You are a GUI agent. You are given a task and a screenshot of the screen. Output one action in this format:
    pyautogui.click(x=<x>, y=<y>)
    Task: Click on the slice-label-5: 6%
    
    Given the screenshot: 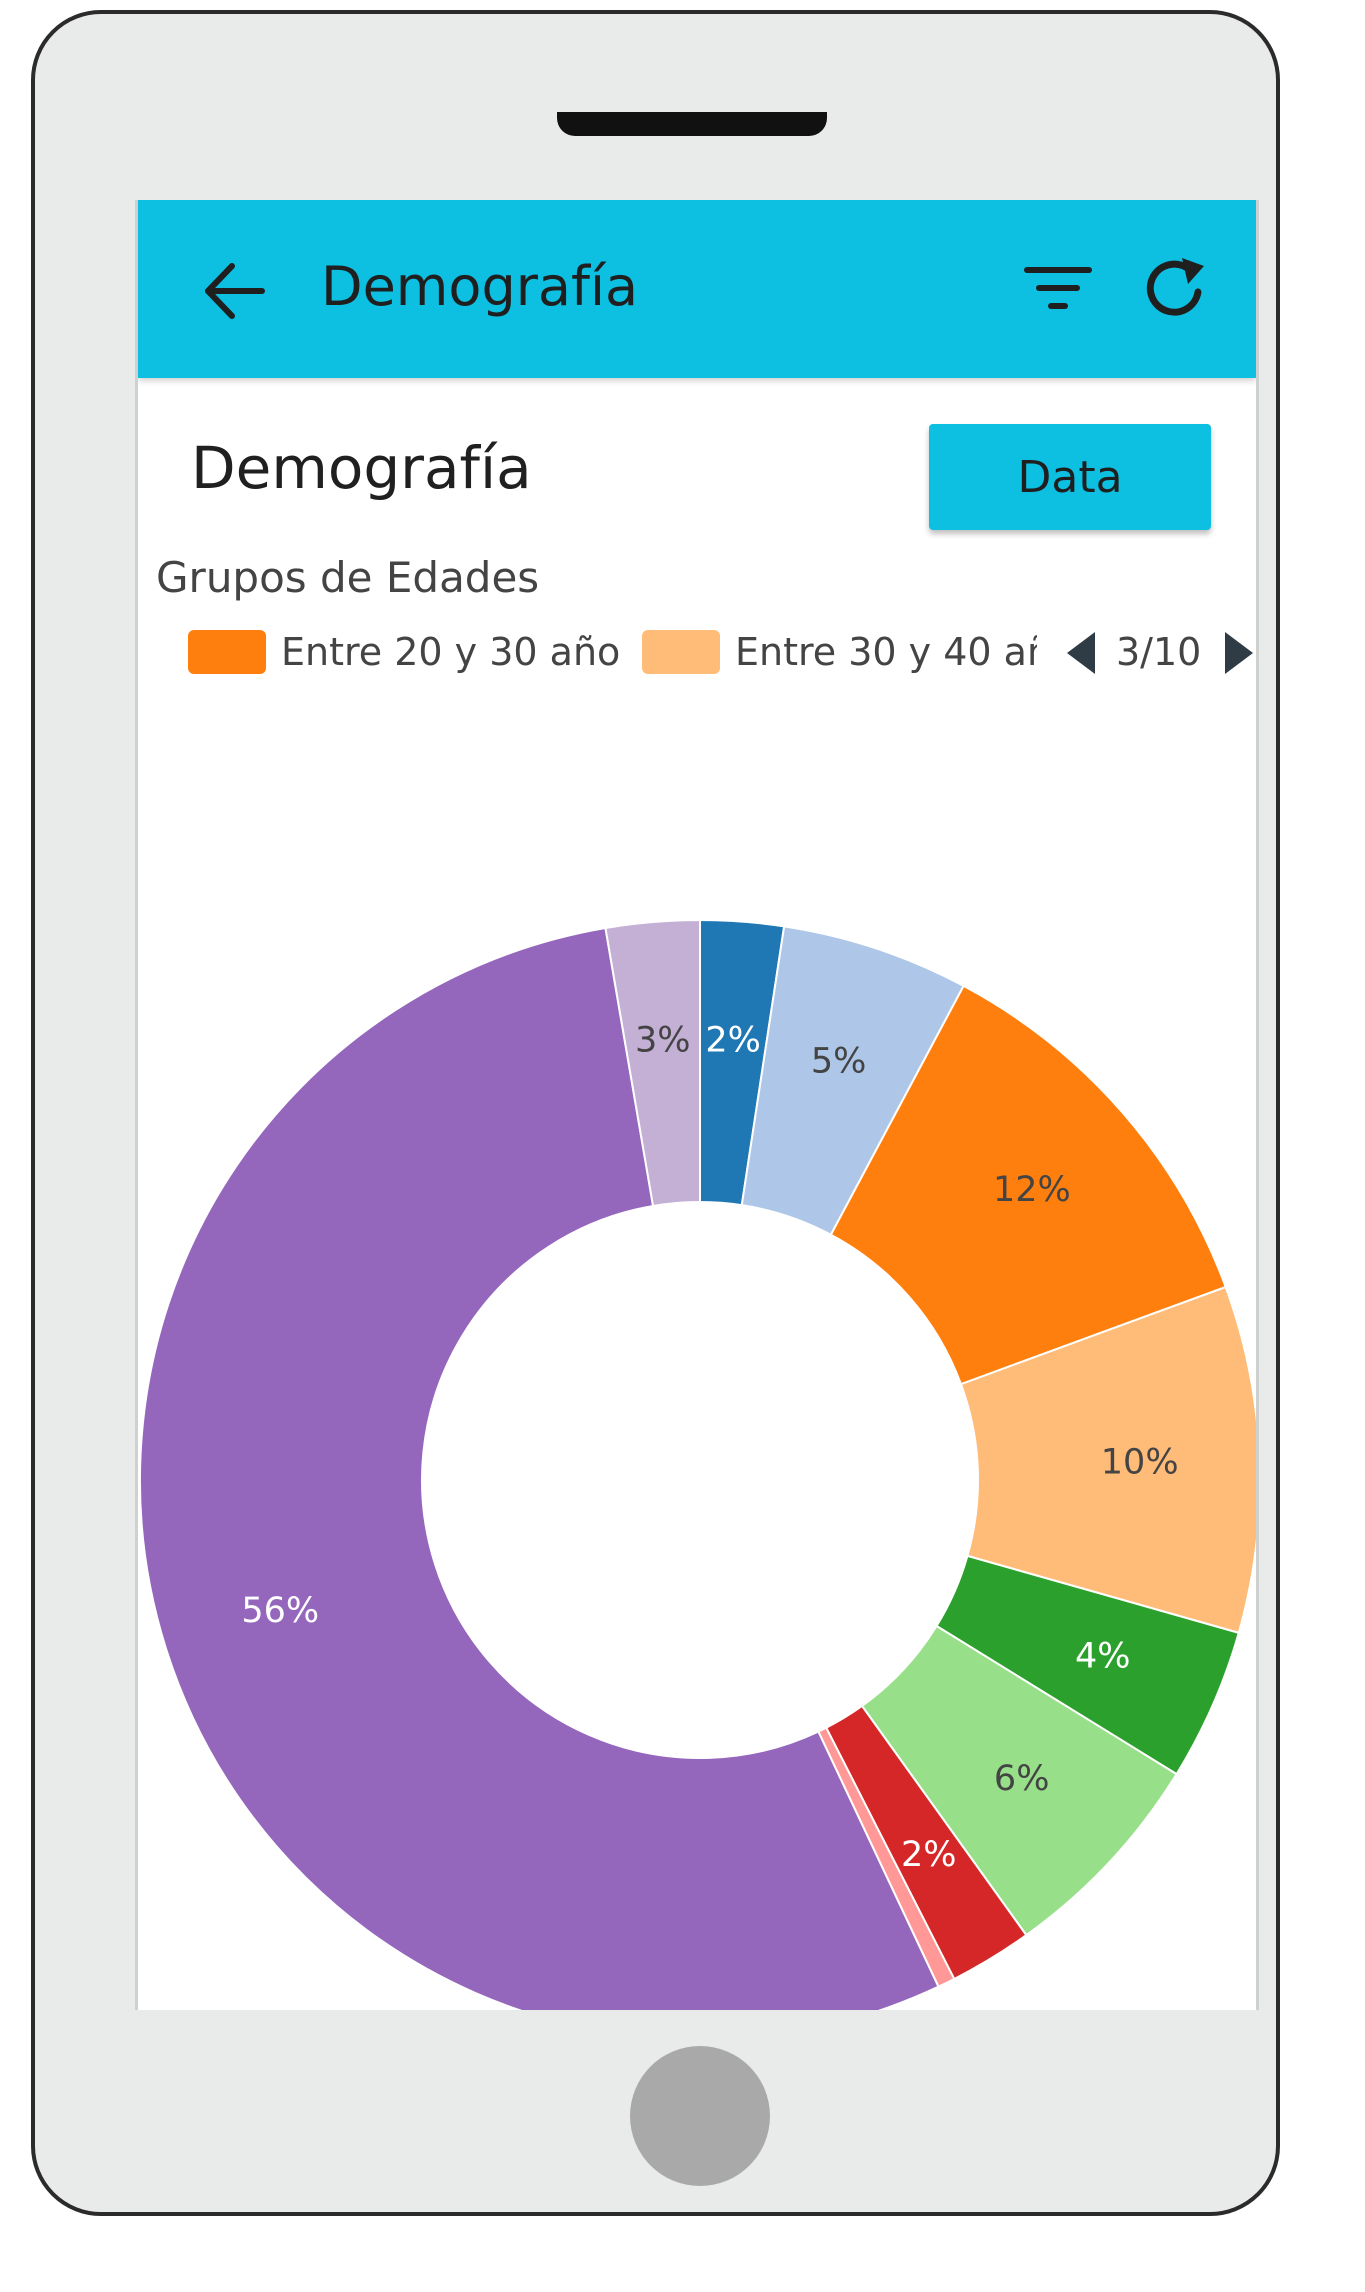 What is the action you would take?
    pyautogui.click(x=1022, y=1779)
    